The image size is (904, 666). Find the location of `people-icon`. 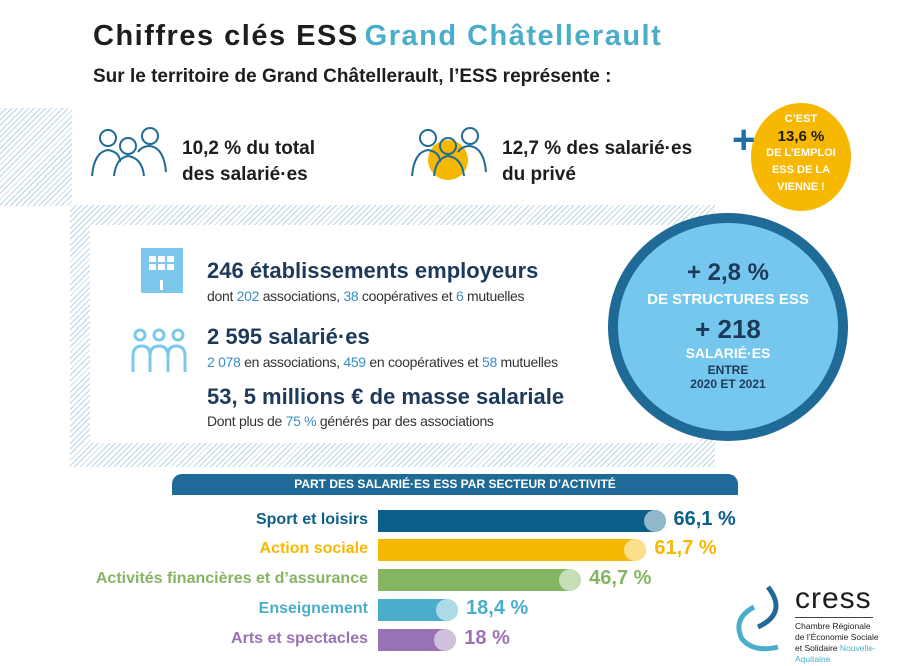

people-icon is located at coordinates (159, 350).